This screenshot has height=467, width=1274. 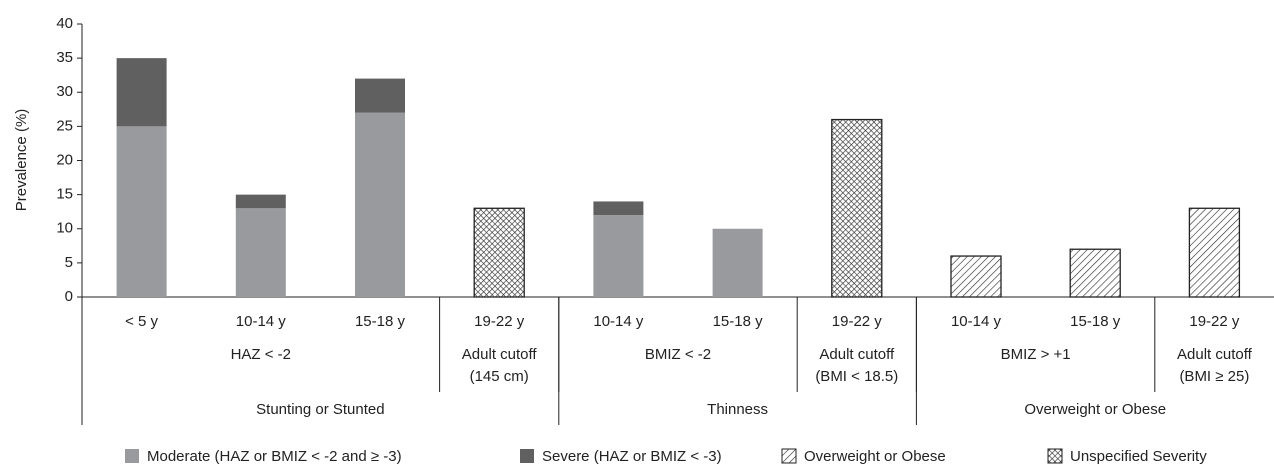 What do you see at coordinates (737, 409) in the screenshot?
I see `group-label: Thinness` at bounding box center [737, 409].